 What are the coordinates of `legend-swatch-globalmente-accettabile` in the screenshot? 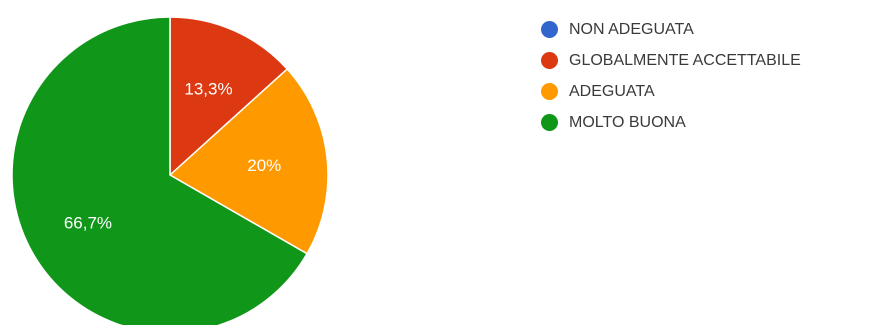 It's located at (549, 60).